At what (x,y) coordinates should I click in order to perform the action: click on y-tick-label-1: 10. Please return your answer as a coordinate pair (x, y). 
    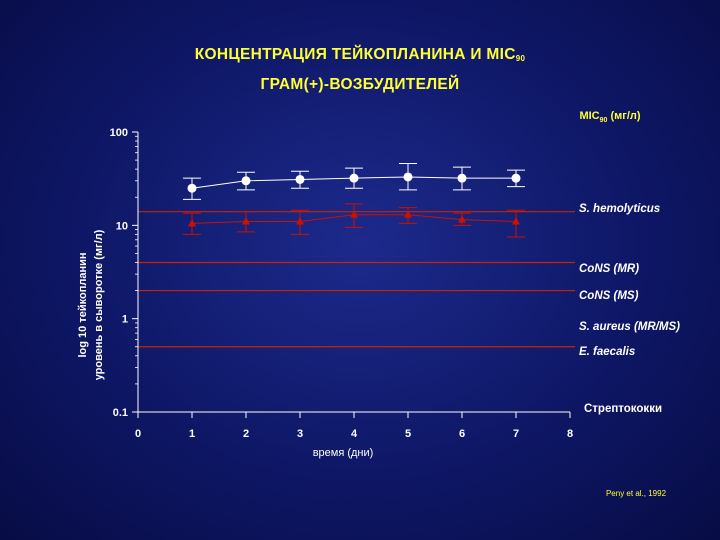
    Looking at the image, I should click on (122, 226).